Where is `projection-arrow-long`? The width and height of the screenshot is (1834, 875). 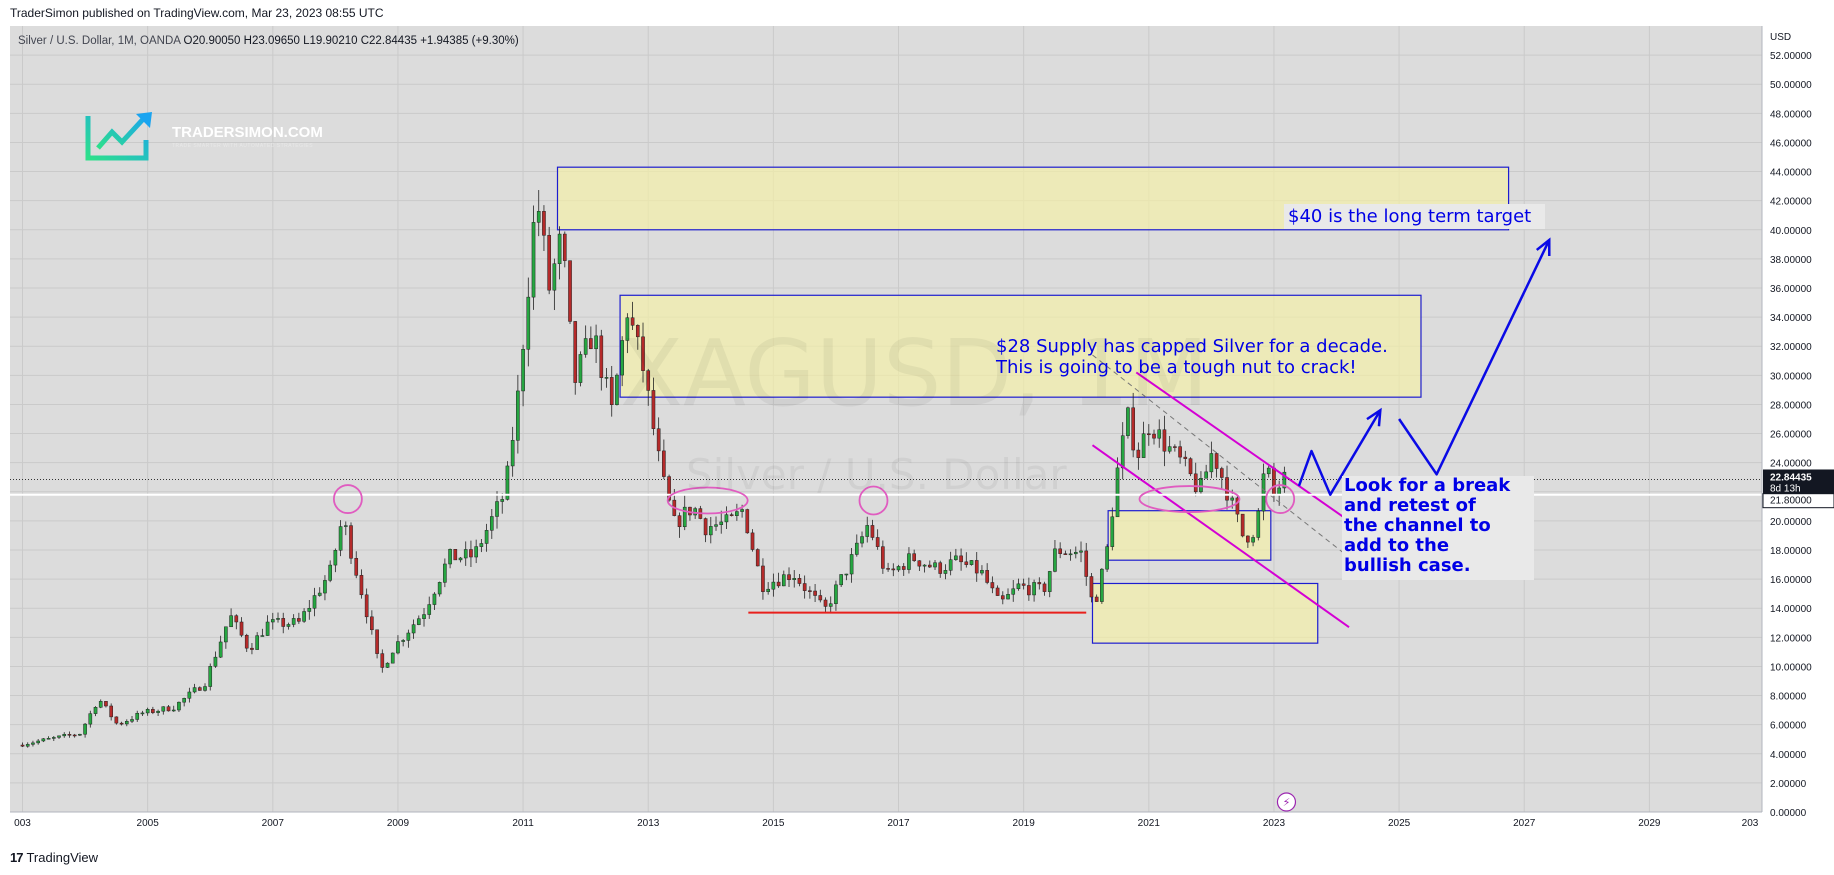
projection-arrow-long is located at coordinates (1474, 357).